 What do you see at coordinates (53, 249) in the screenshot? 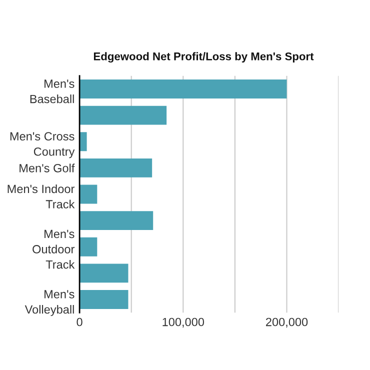
I see `y-tick-label: Men's Outdoor Track` at bounding box center [53, 249].